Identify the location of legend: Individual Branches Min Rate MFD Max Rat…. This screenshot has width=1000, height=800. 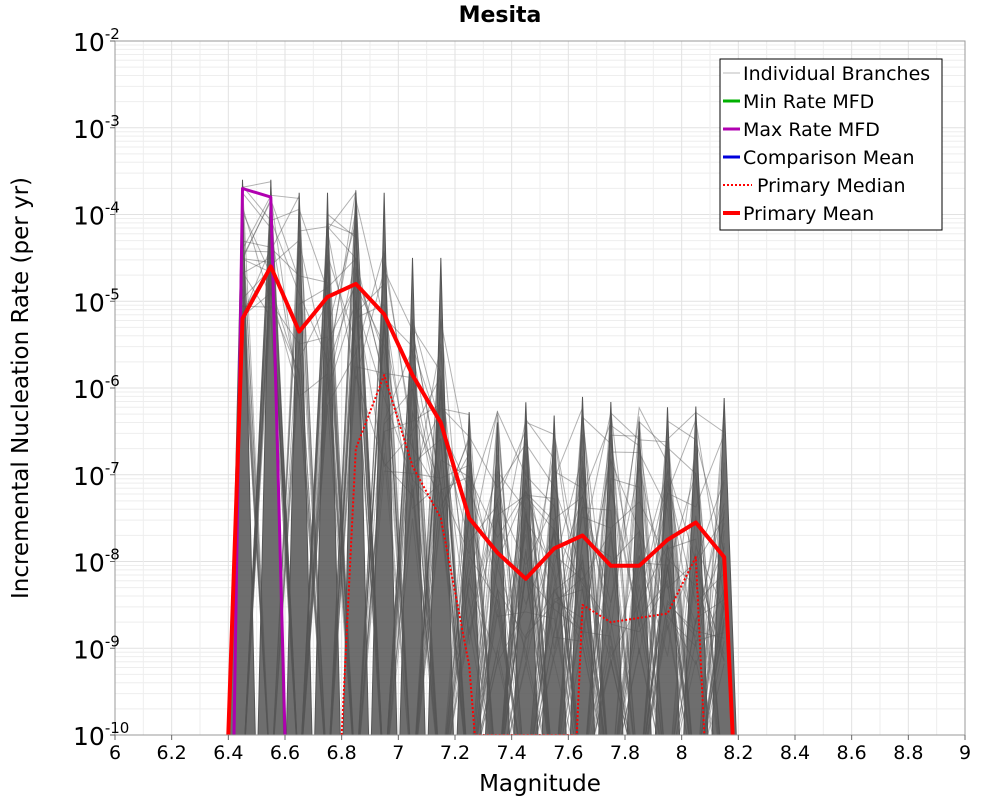
(831, 144).